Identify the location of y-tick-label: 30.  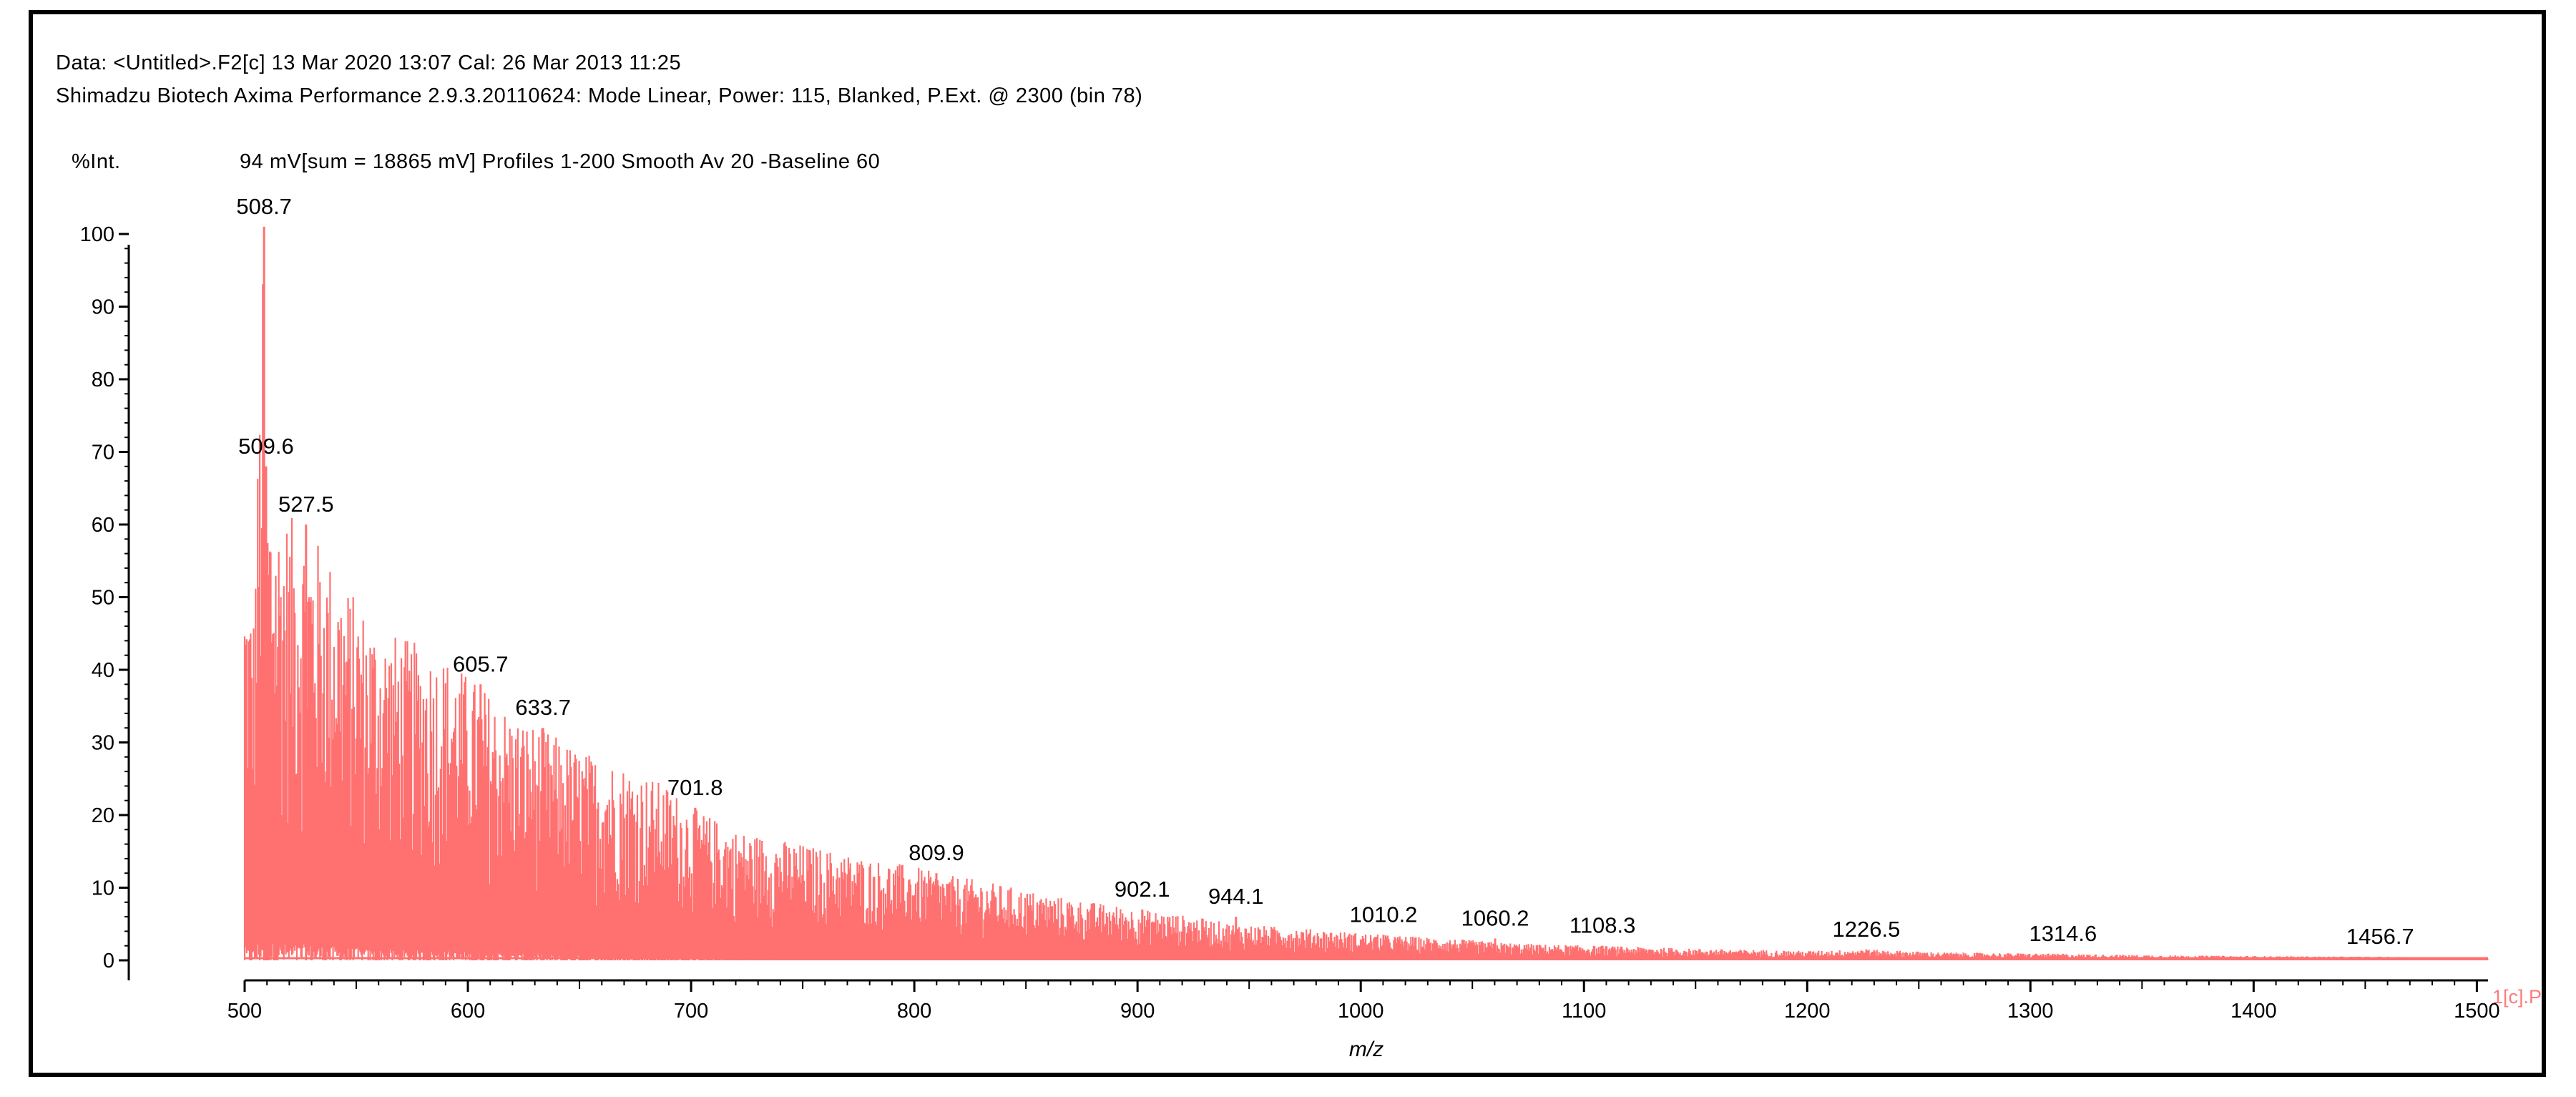
(103, 743).